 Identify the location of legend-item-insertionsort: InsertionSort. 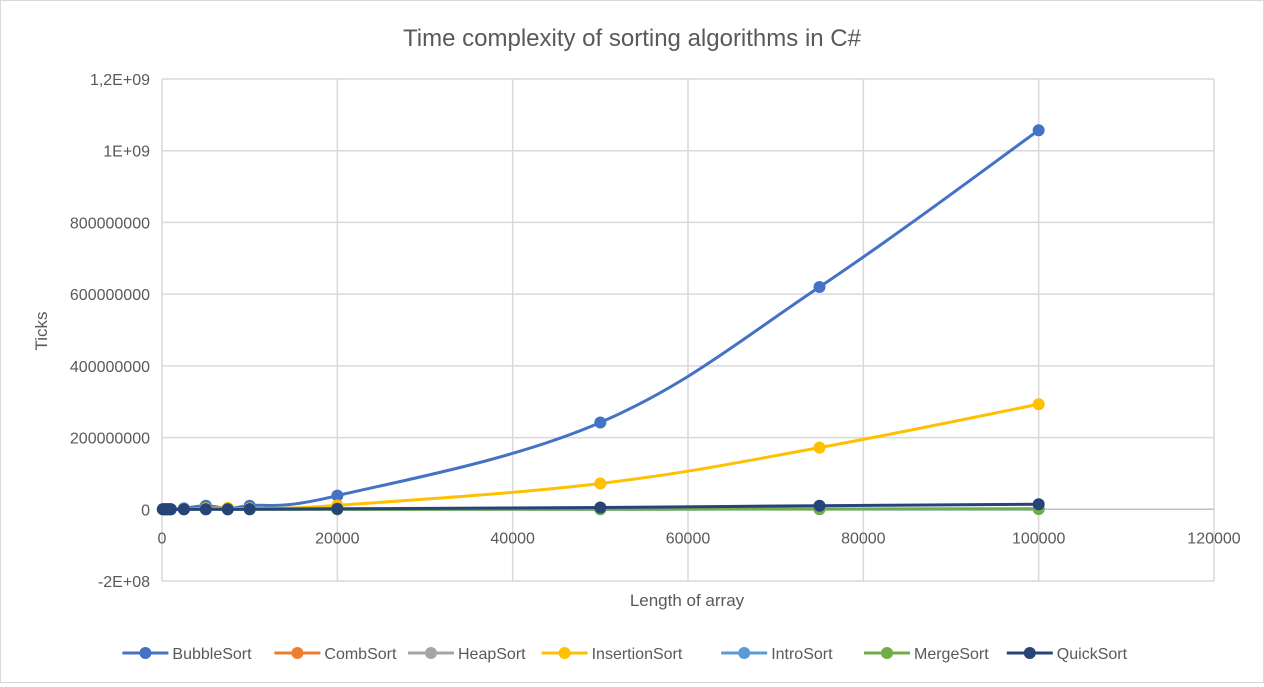
(612, 654).